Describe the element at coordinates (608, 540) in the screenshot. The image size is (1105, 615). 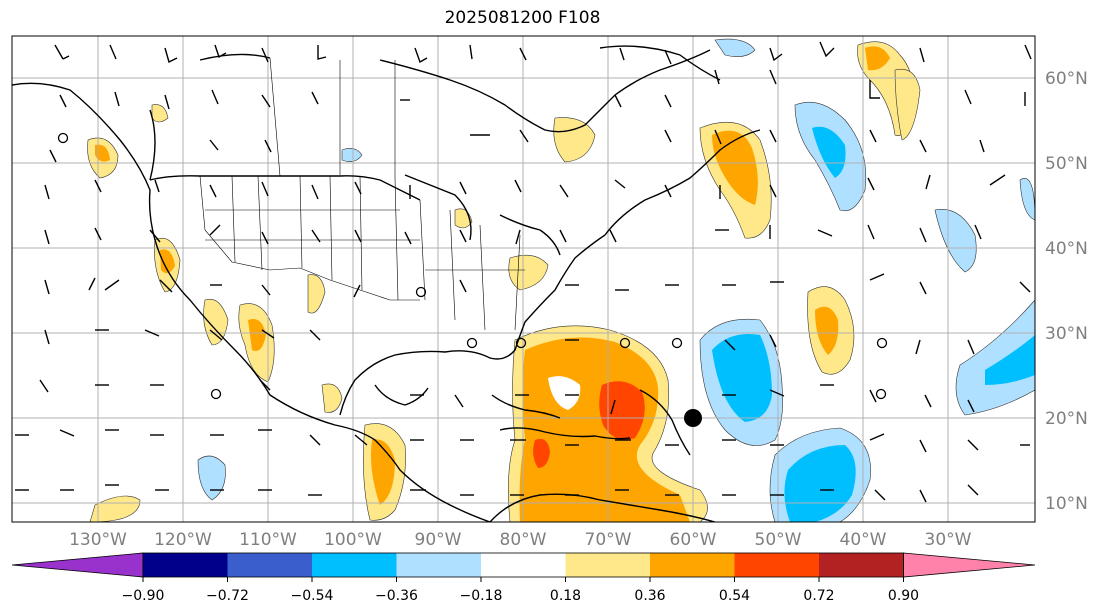
I see `lon-label: 70°W` at that location.